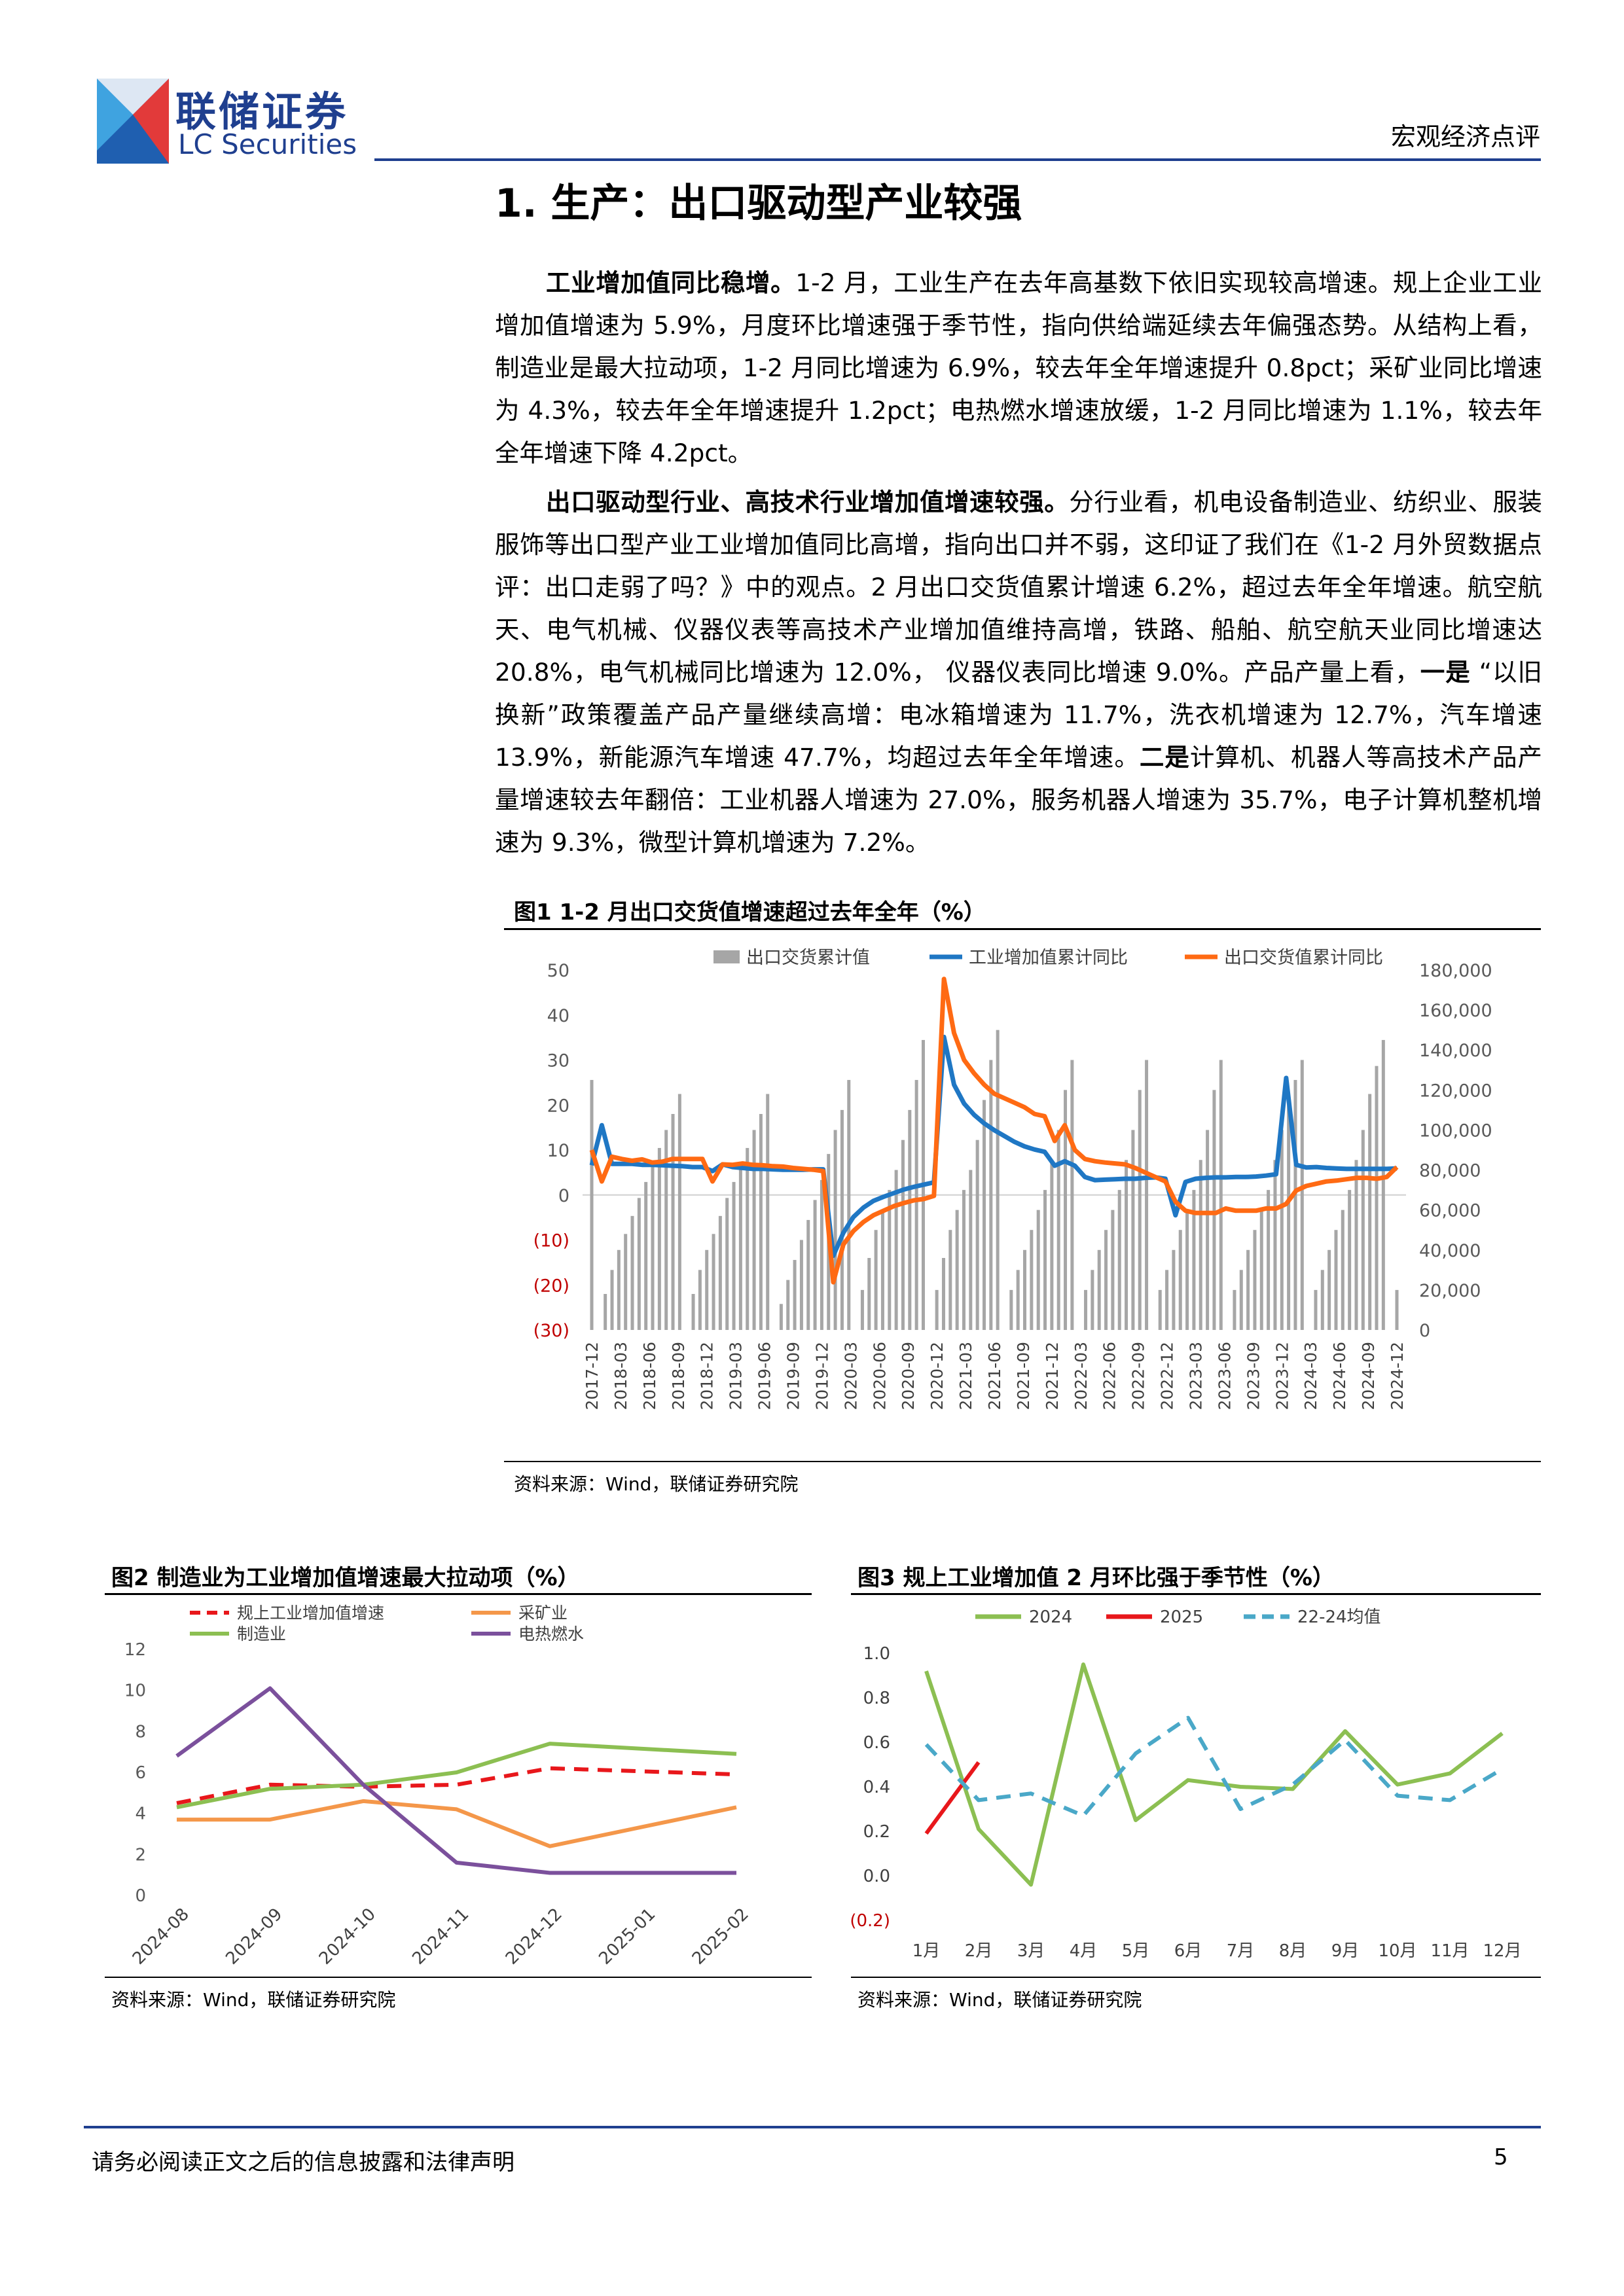  I want to click on y-tick-label: 0.2, so click(876, 1832).